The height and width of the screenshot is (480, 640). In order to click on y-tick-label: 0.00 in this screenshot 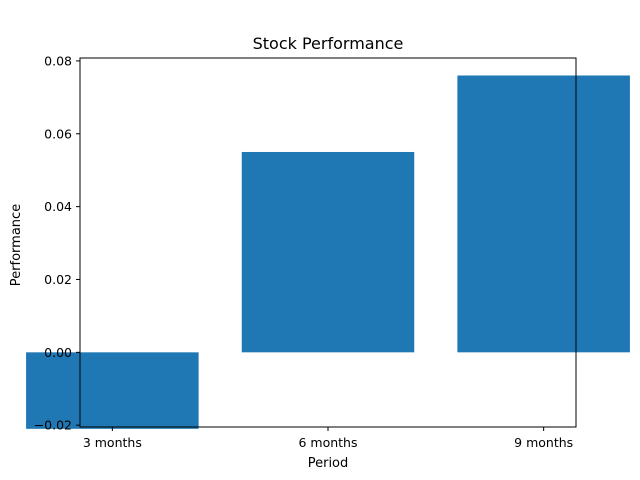, I will do `click(58, 352)`.